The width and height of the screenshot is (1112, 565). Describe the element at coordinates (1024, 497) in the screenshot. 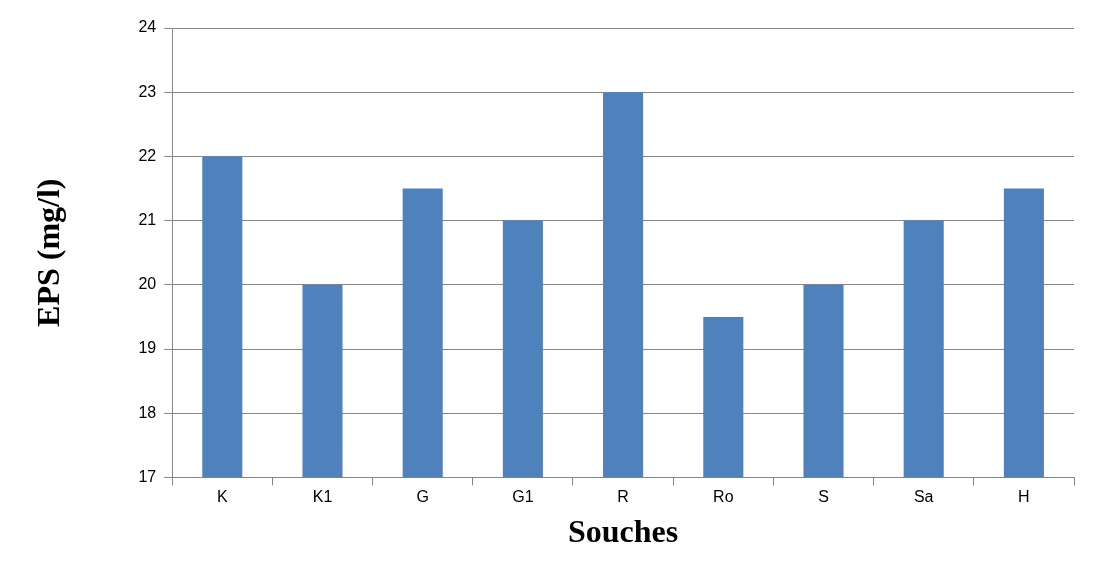

I see `x-tick-label: H` at that location.